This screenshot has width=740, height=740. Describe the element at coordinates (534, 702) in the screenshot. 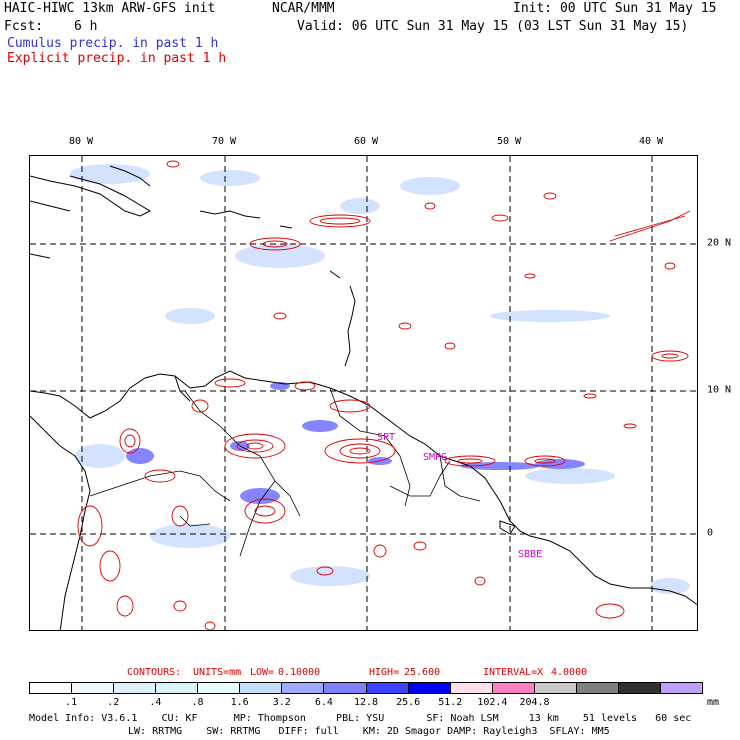

I see `colorbar-tick-label: 204.8` at that location.